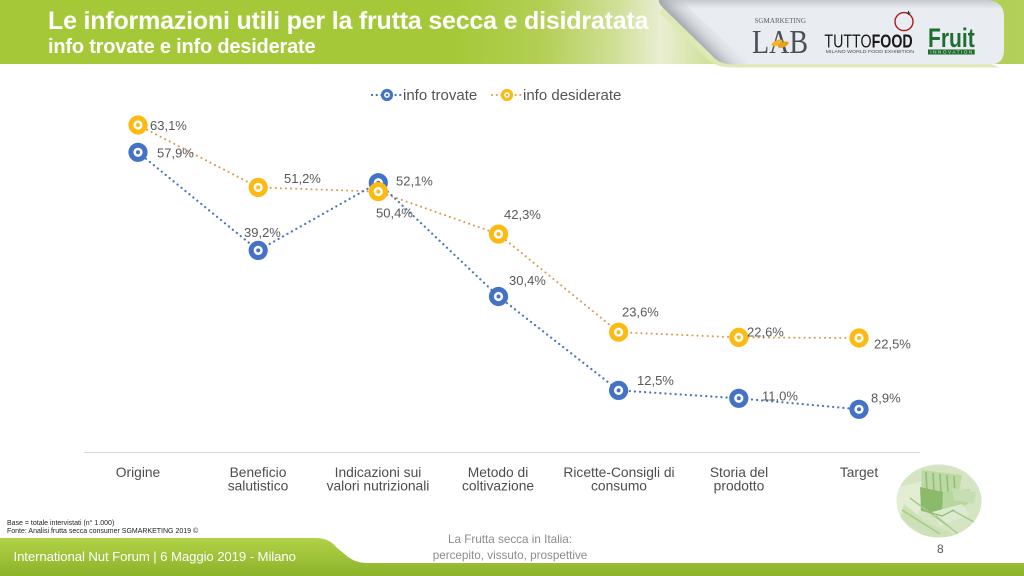 The image size is (1024, 576). Describe the element at coordinates (175, 153) in the screenshot. I see `svg-text: 57,9%` at that location.